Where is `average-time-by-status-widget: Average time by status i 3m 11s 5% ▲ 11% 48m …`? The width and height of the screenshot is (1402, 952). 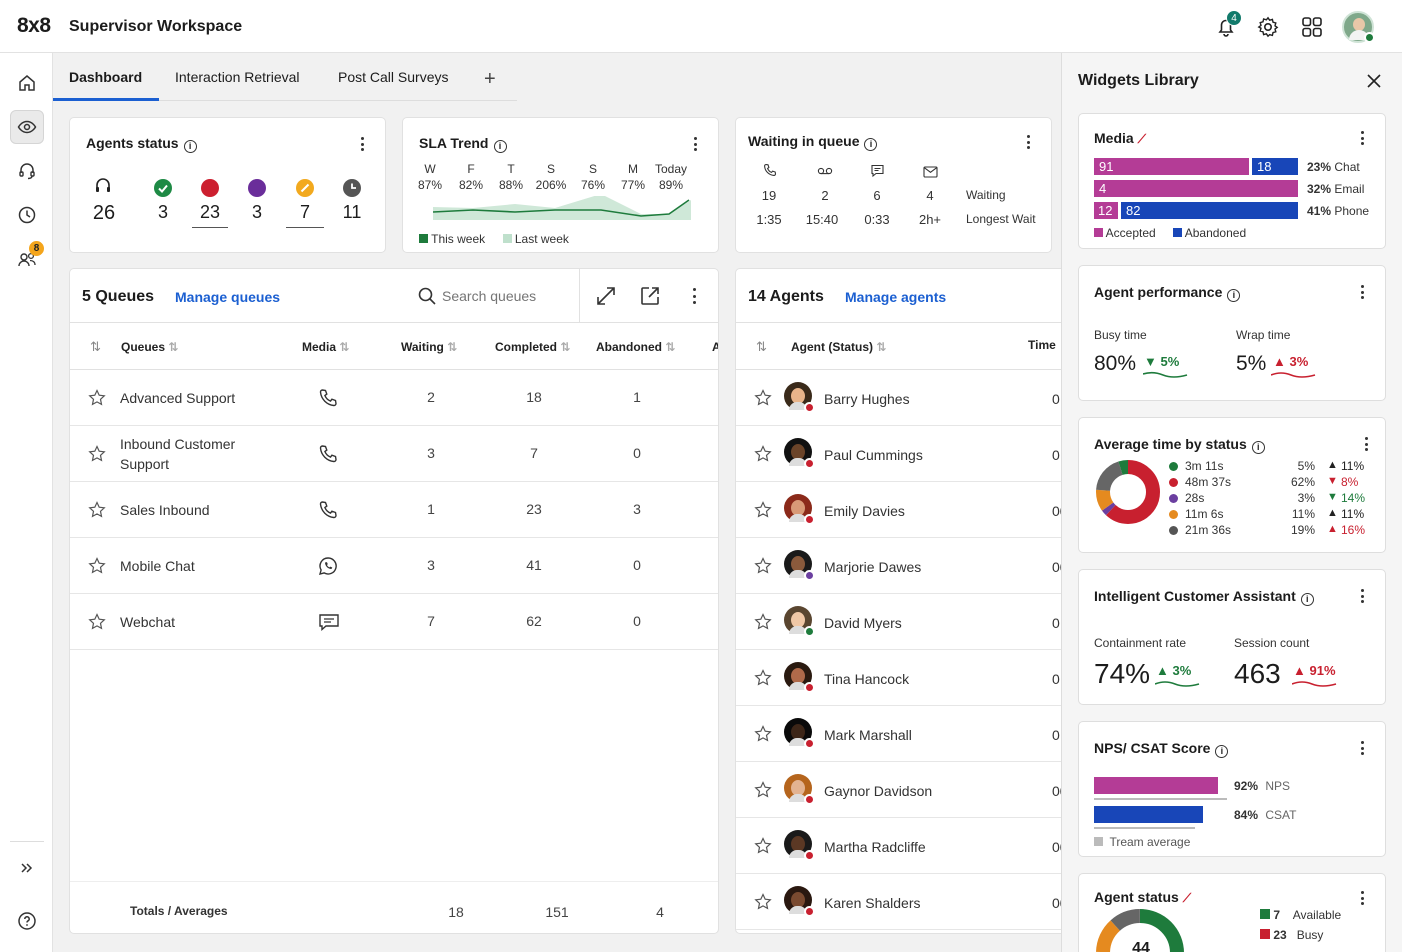 average-time-by-status-widget: Average time by status i 3m 11s 5% ▲ 11% 48m … is located at coordinates (1232, 485).